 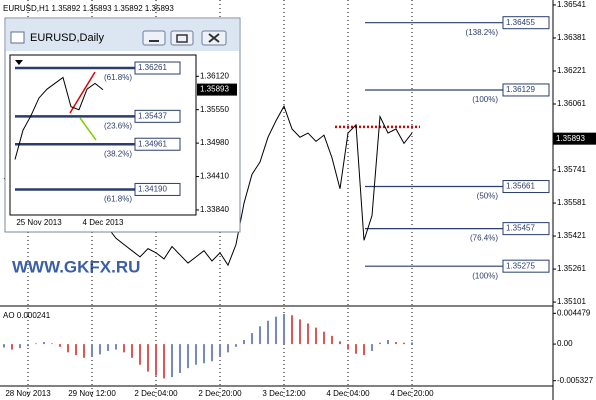 I want to click on x-tick-label: 4 Dec 2013, so click(x=103, y=222).